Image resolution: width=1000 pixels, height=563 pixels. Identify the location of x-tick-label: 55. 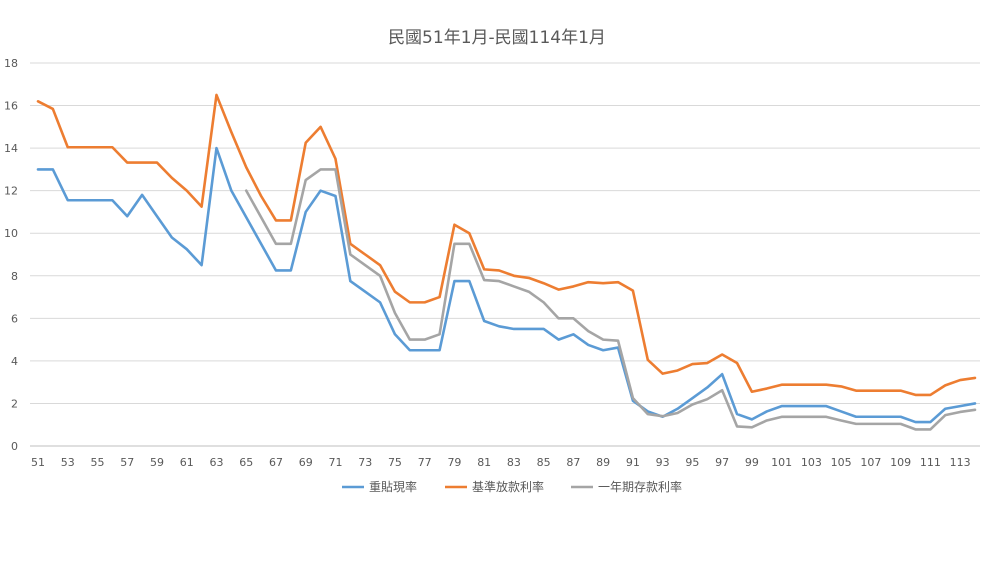
(97, 462).